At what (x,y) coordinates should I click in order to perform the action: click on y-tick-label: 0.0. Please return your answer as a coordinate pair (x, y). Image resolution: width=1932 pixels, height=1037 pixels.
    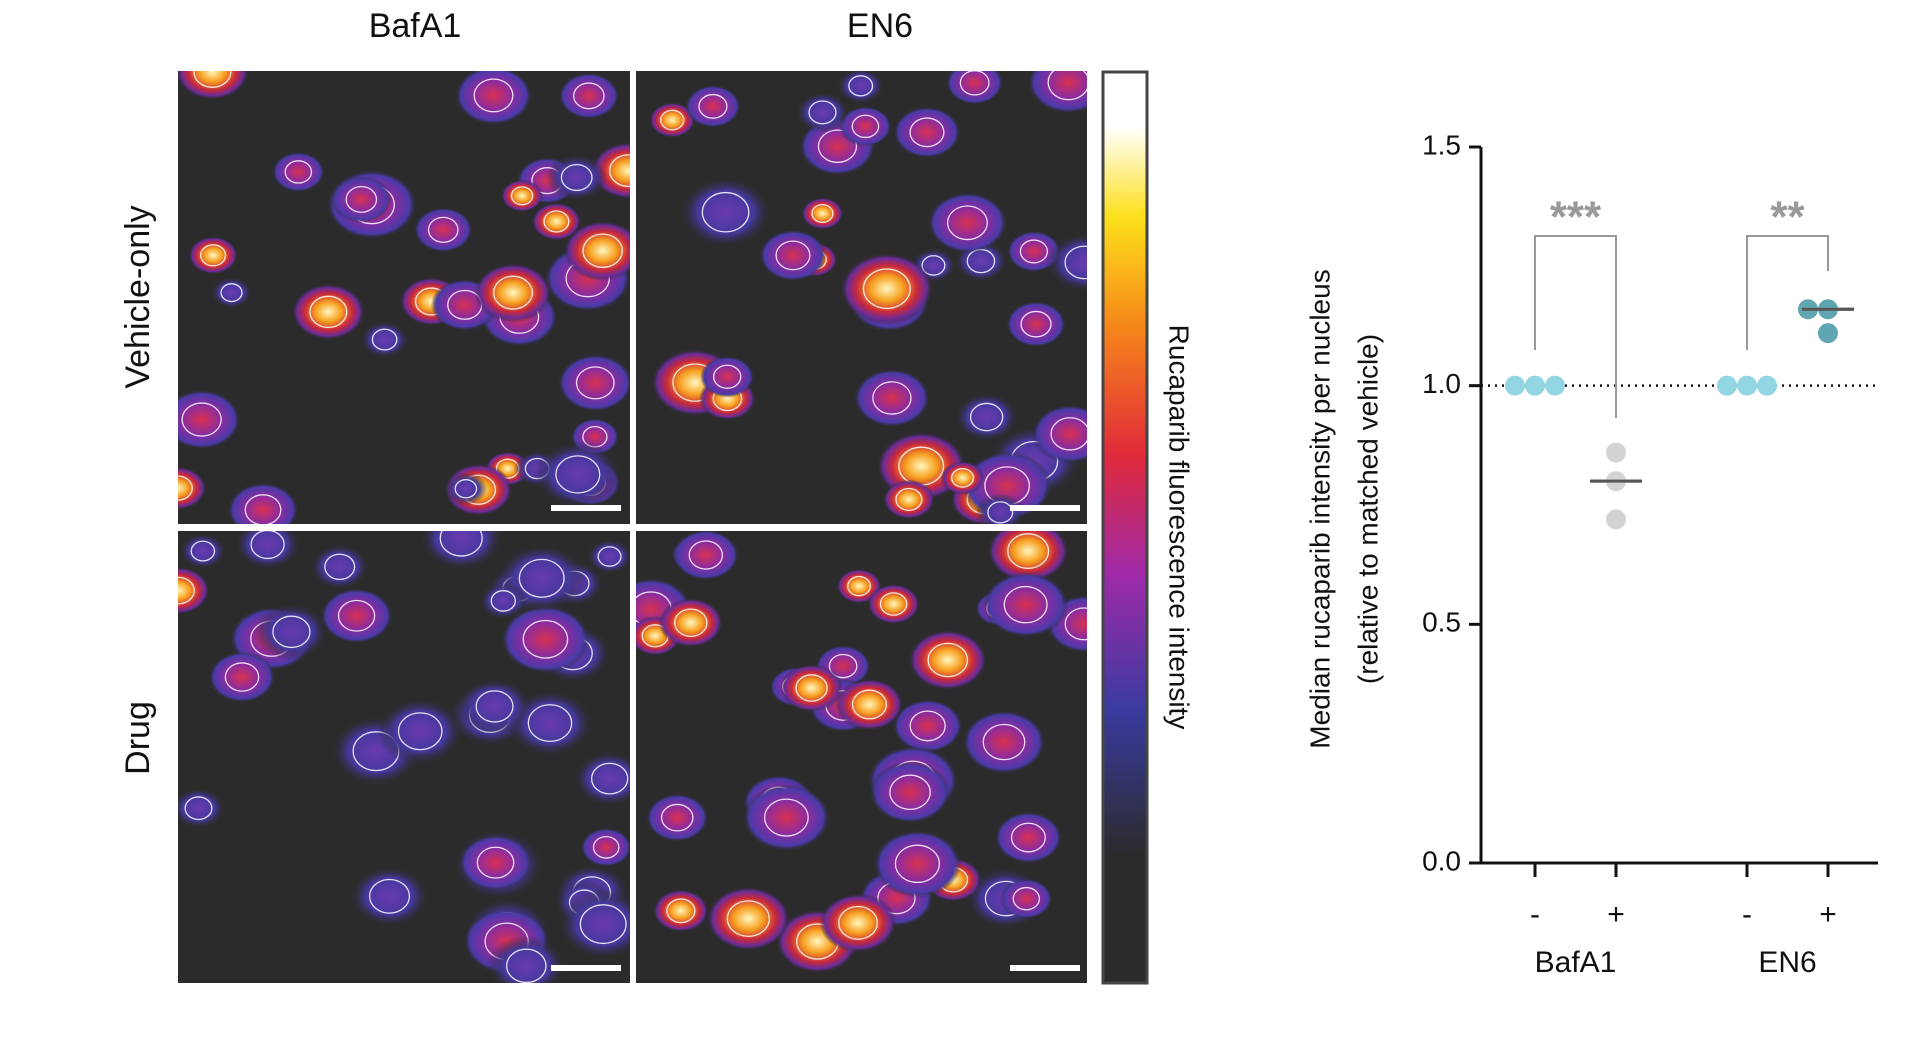
    Looking at the image, I should click on (1441, 860).